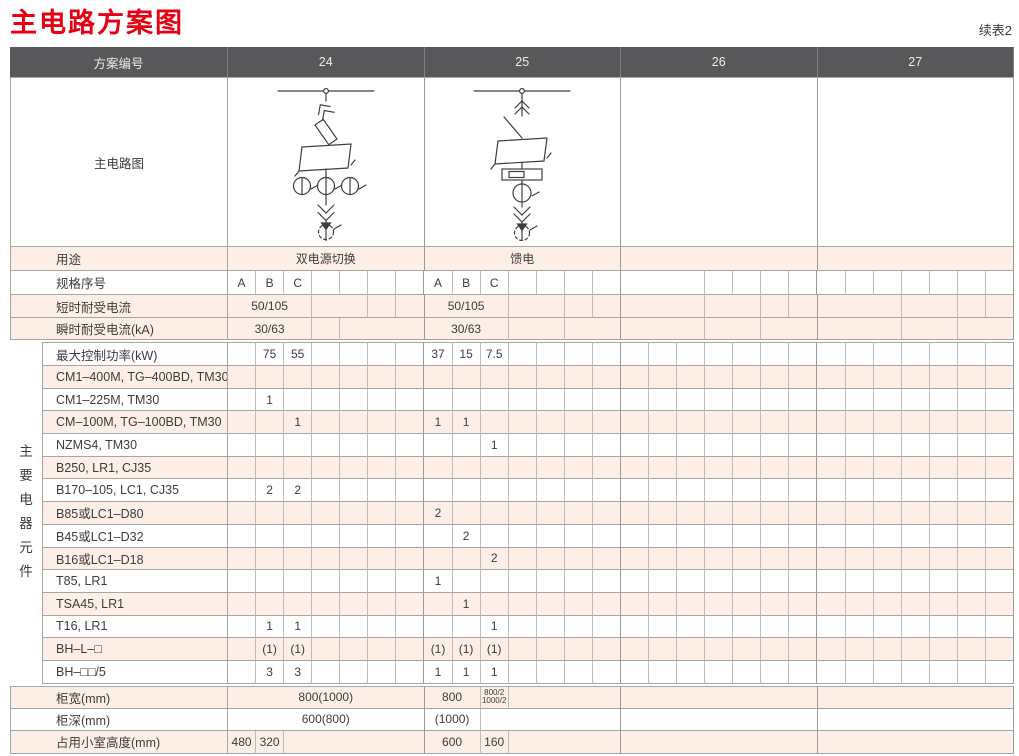  Describe the element at coordinates (135, 445) in the screenshot. I see `row-label: NZMS4, TM30` at that location.